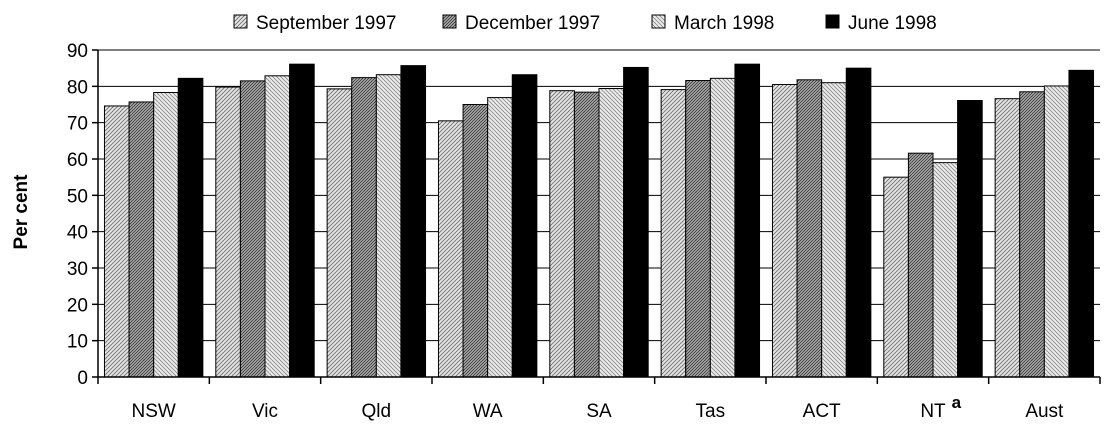 This screenshot has width=1109, height=426. What do you see at coordinates (822, 411) in the screenshot?
I see `x-tick-label-act: ACT` at bounding box center [822, 411].